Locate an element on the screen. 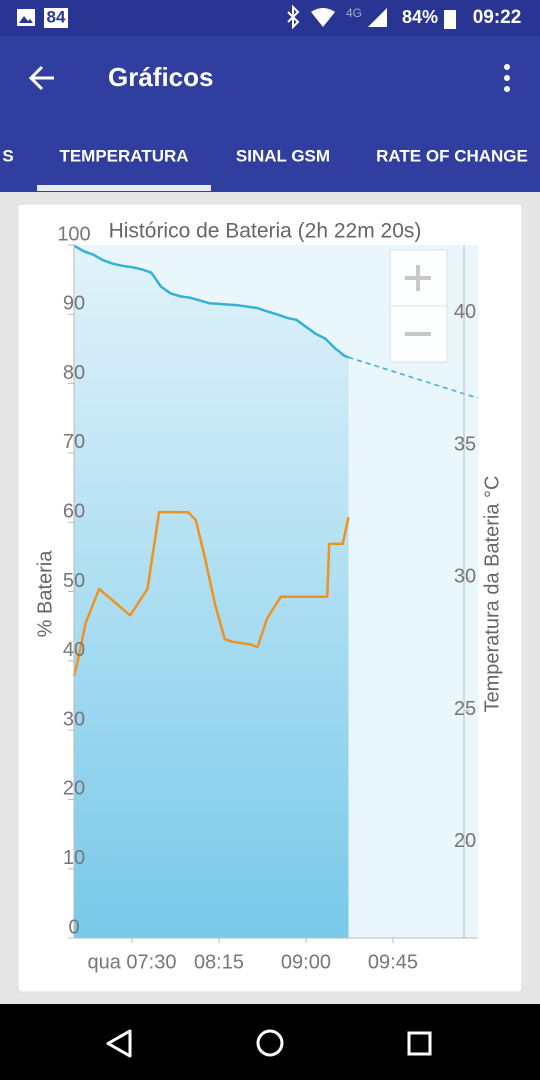 The image size is (540, 1080). y2-tick-label: 20 is located at coordinates (465, 841).